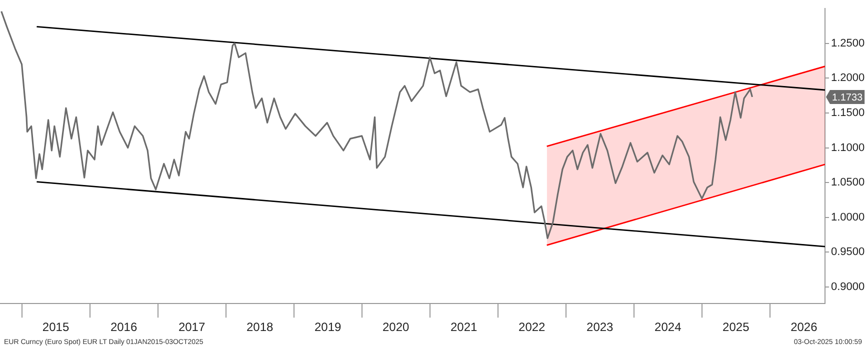 This screenshot has height=350, width=866. What do you see at coordinates (848, 148) in the screenshot?
I see `y-tick-label: 1.1000` at bounding box center [848, 148].